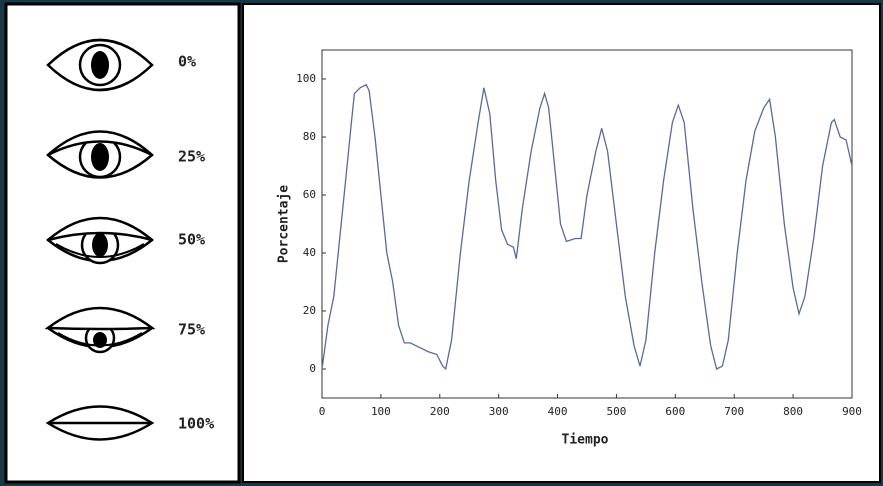 The image size is (883, 486). Describe the element at coordinates (196, 424) in the screenshot. I see `eye-label: 100%` at that location.